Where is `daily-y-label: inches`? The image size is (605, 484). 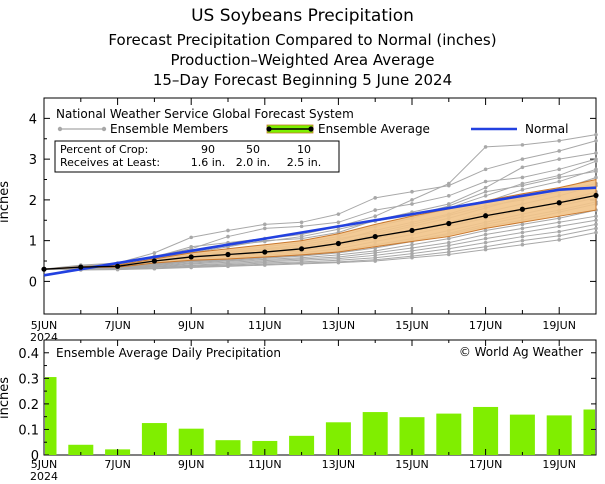
daily-y-label: inches is located at coordinates (6, 398).